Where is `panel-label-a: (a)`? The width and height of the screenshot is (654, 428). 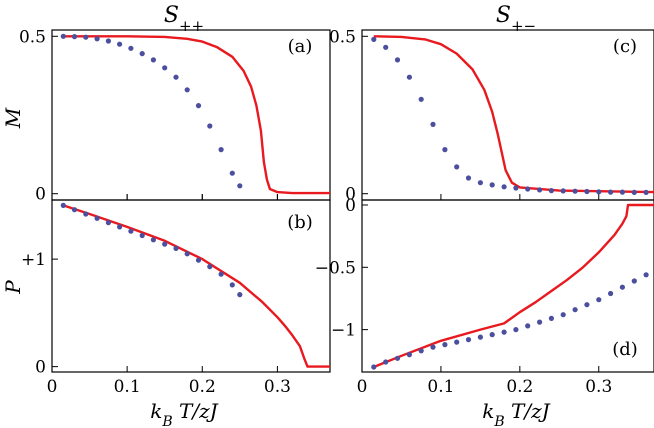
panel-label-a: (a) is located at coordinates (300, 46).